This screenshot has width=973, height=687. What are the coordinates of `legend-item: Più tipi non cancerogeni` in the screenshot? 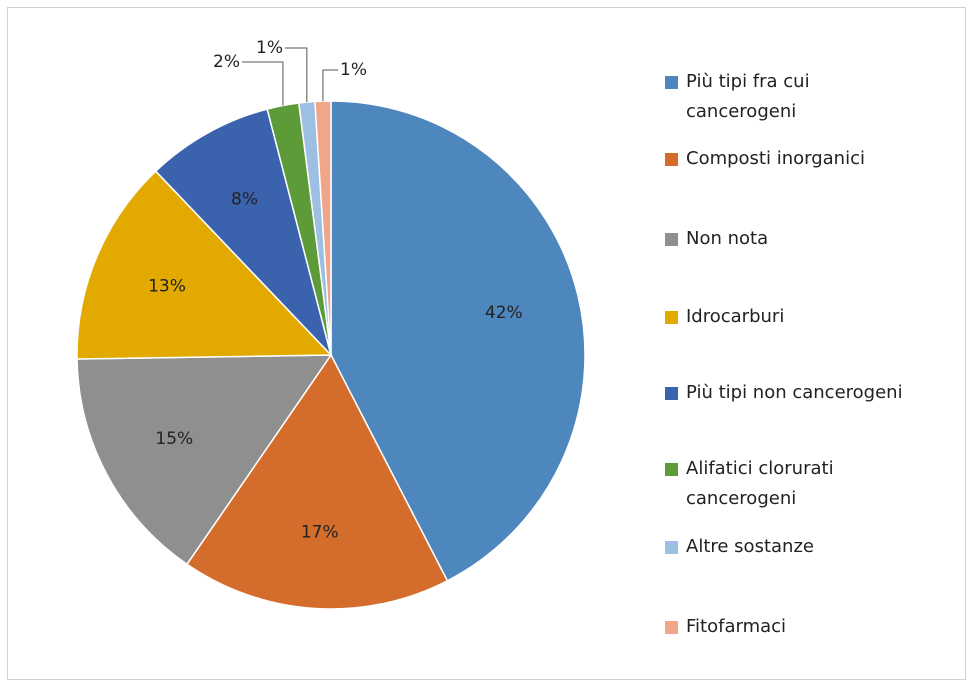 It's located at (810, 393).